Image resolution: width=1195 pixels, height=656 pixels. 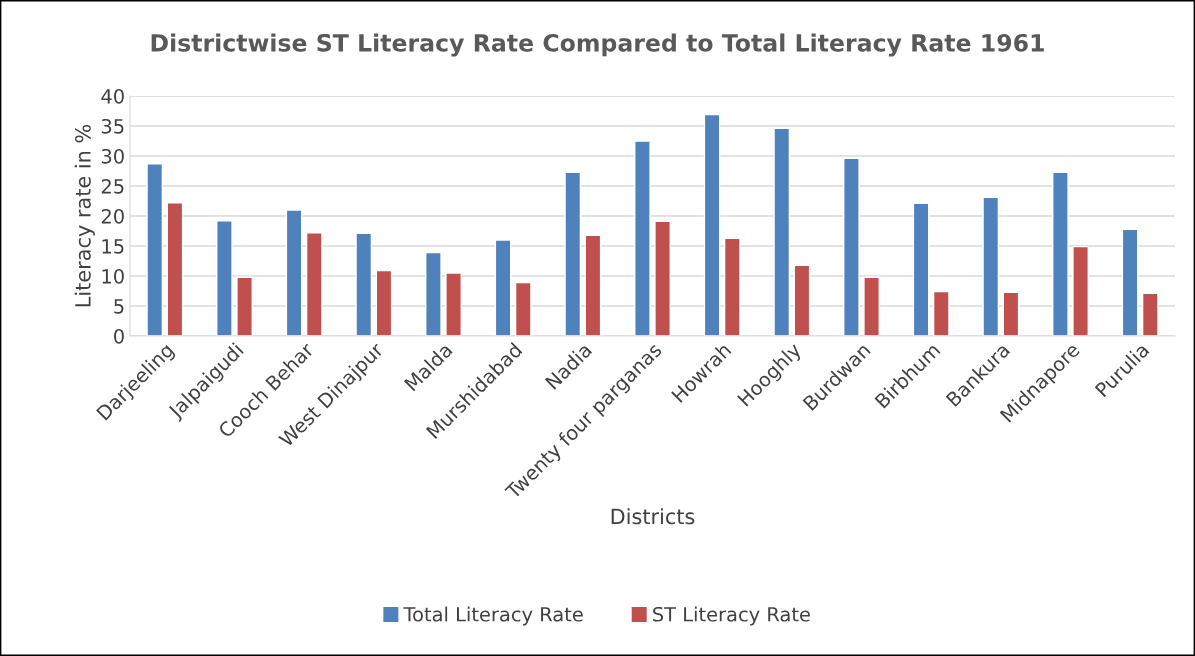 I want to click on y-tick-label: 15, so click(x=113, y=246).